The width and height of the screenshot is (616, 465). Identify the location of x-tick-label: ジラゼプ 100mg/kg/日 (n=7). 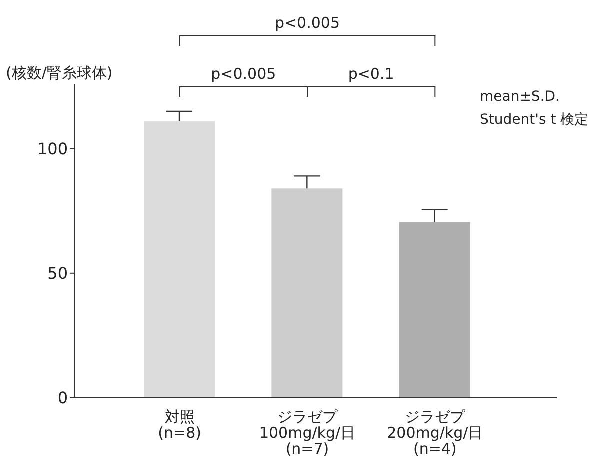
(307, 433).